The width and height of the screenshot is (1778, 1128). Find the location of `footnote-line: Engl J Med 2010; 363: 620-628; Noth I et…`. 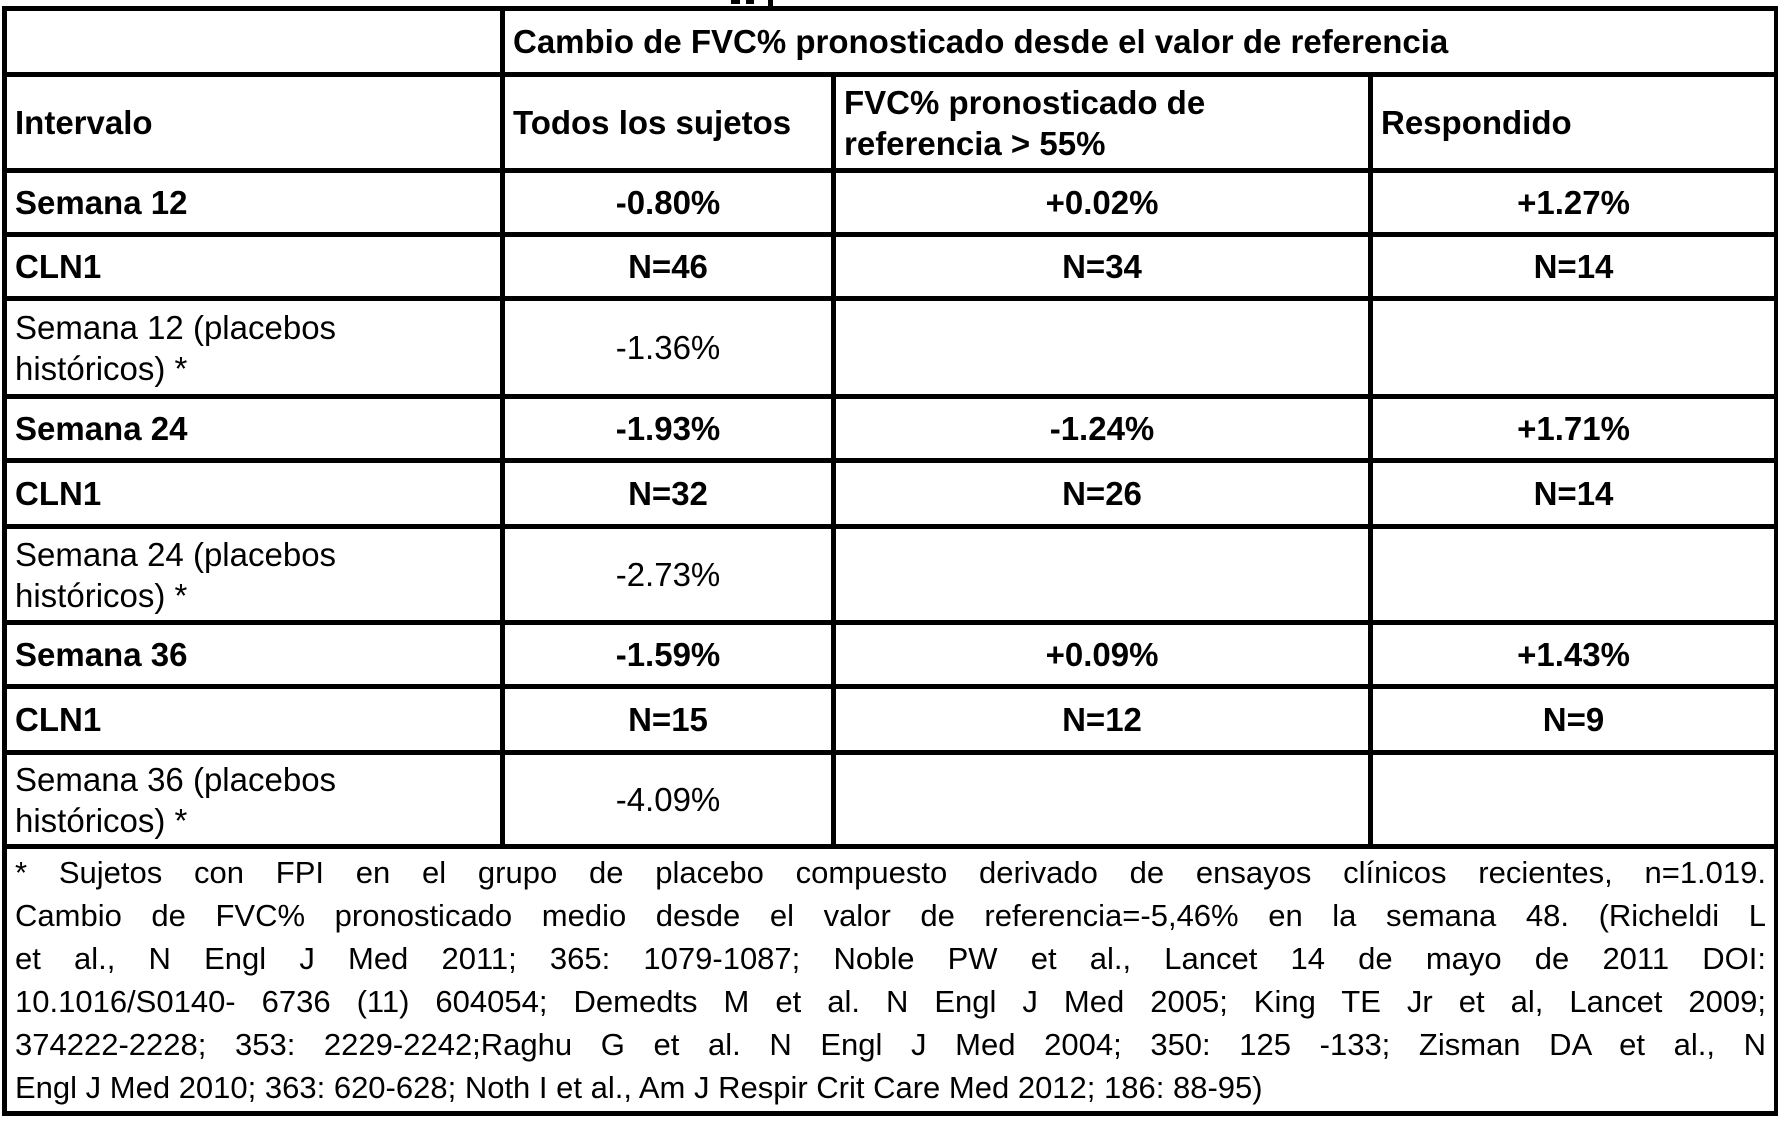

footnote-line: Engl J Med 2010; 363: 620-628; Noth I et… is located at coordinates (639, 1087).